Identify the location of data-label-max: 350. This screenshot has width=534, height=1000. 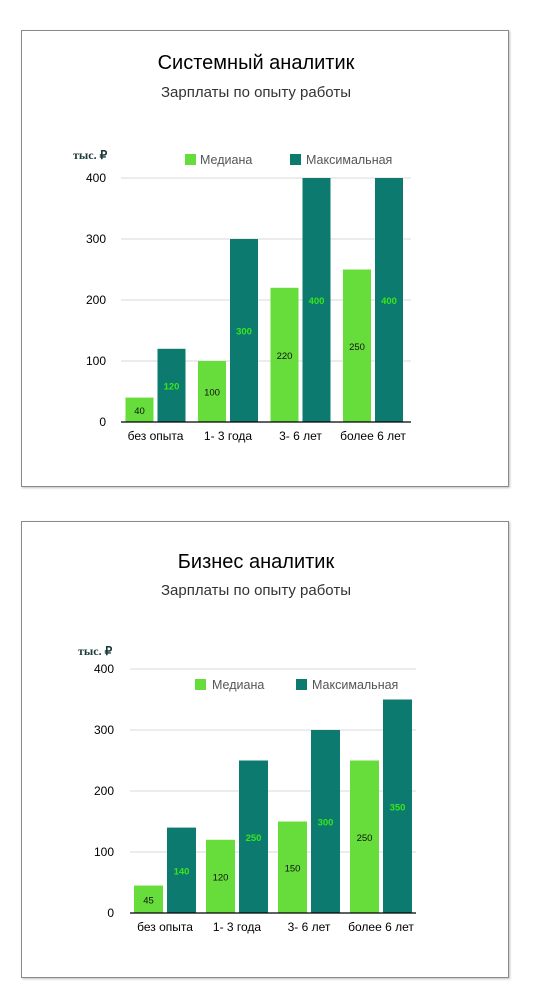
(398, 807).